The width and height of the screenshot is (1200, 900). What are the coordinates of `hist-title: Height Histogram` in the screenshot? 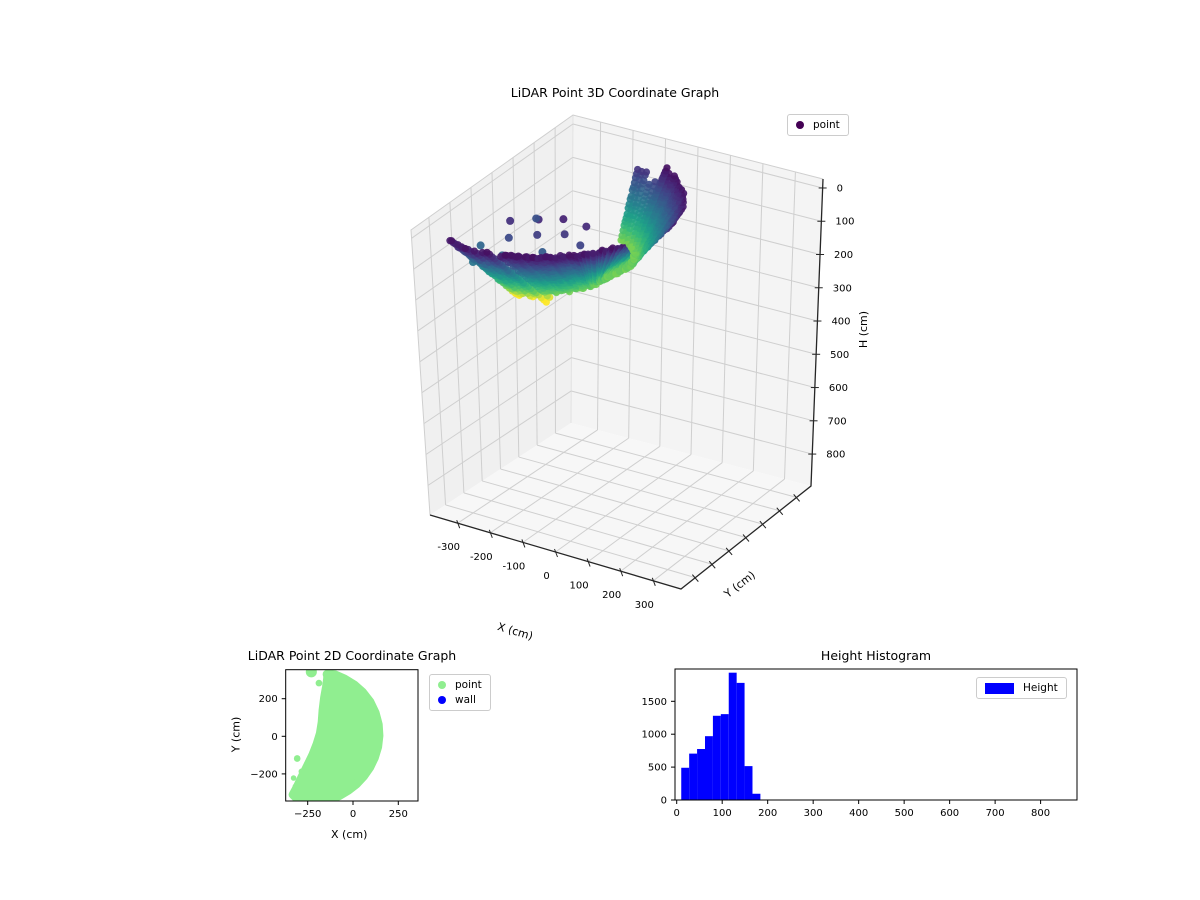 It's located at (876, 655).